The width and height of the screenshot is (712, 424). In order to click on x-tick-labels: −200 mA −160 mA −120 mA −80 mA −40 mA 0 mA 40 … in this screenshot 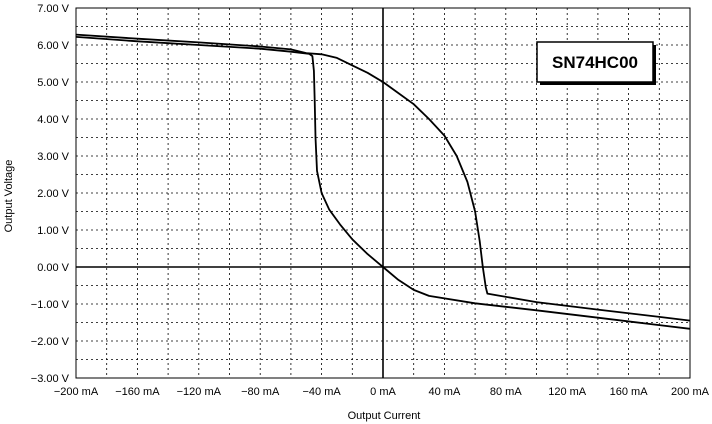, I will do `click(382, 392)`.